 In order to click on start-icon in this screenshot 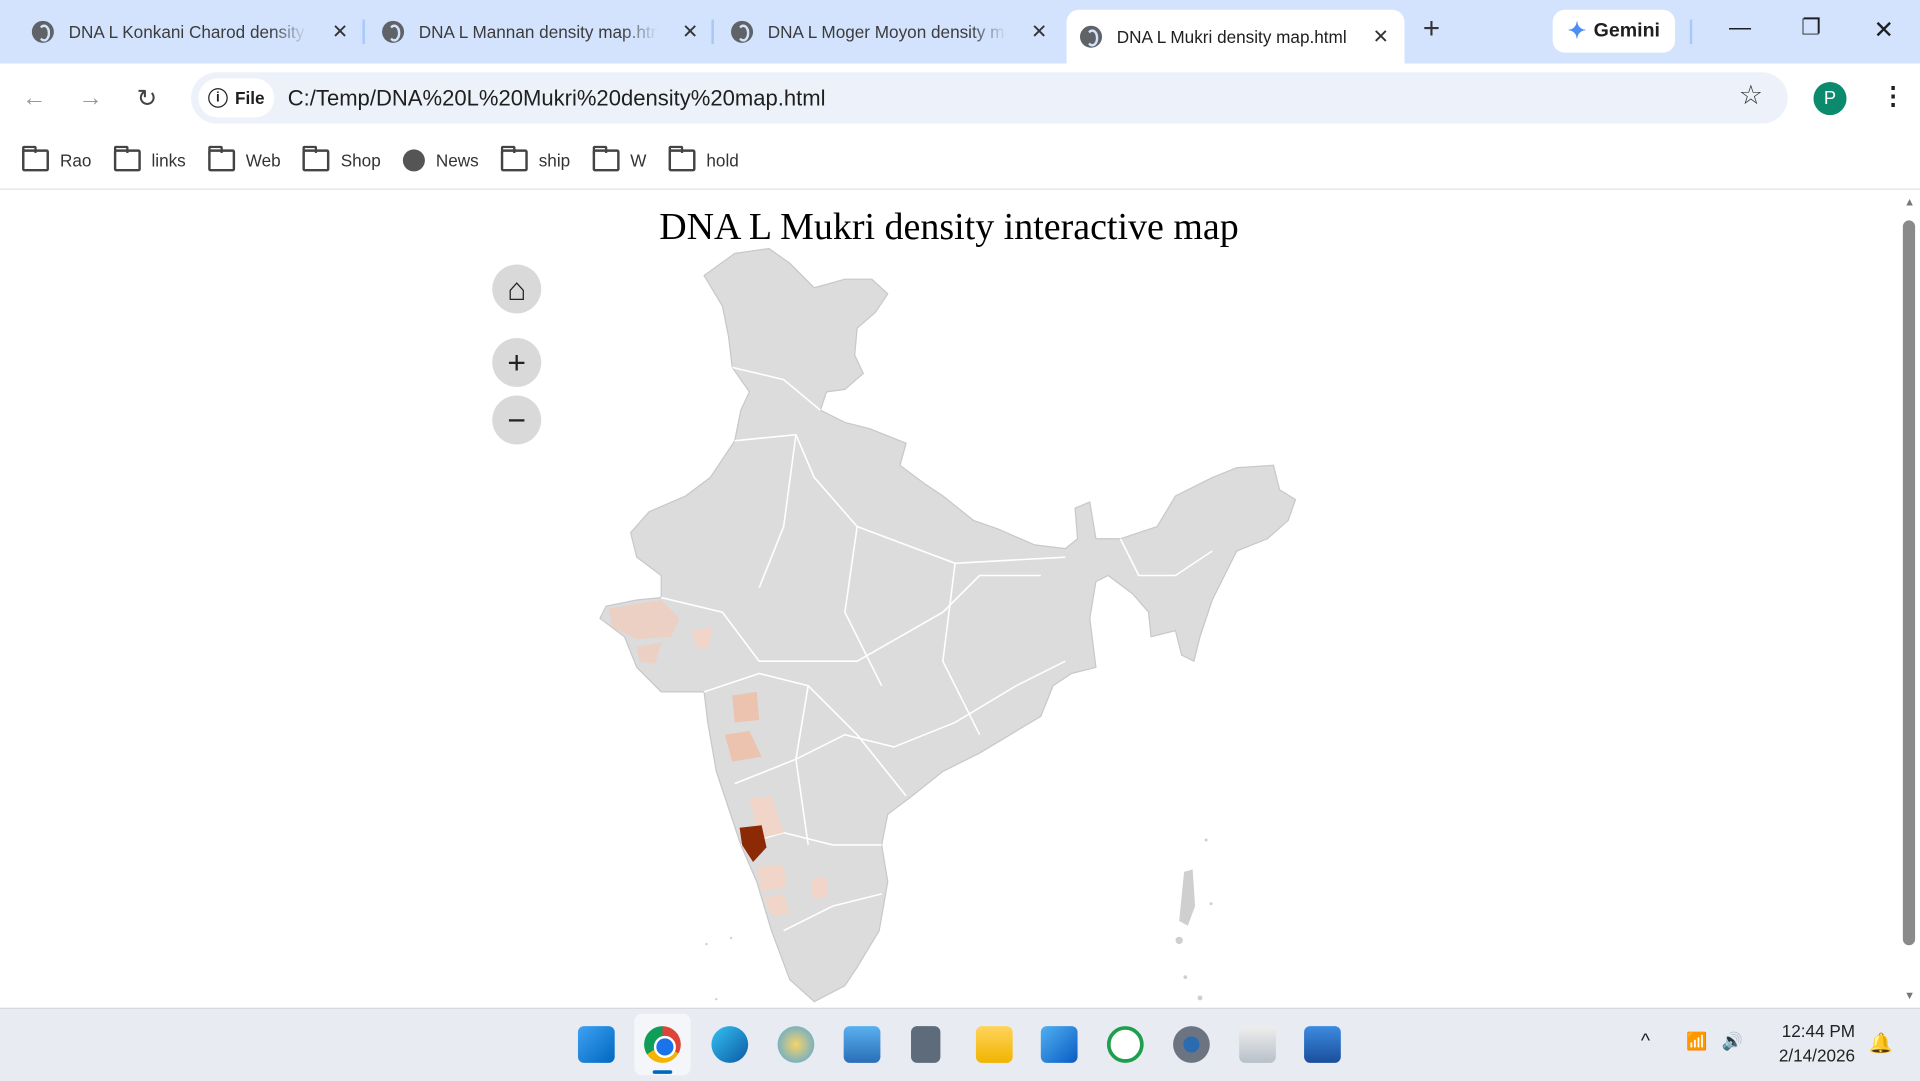, I will do `click(596, 1044)`.